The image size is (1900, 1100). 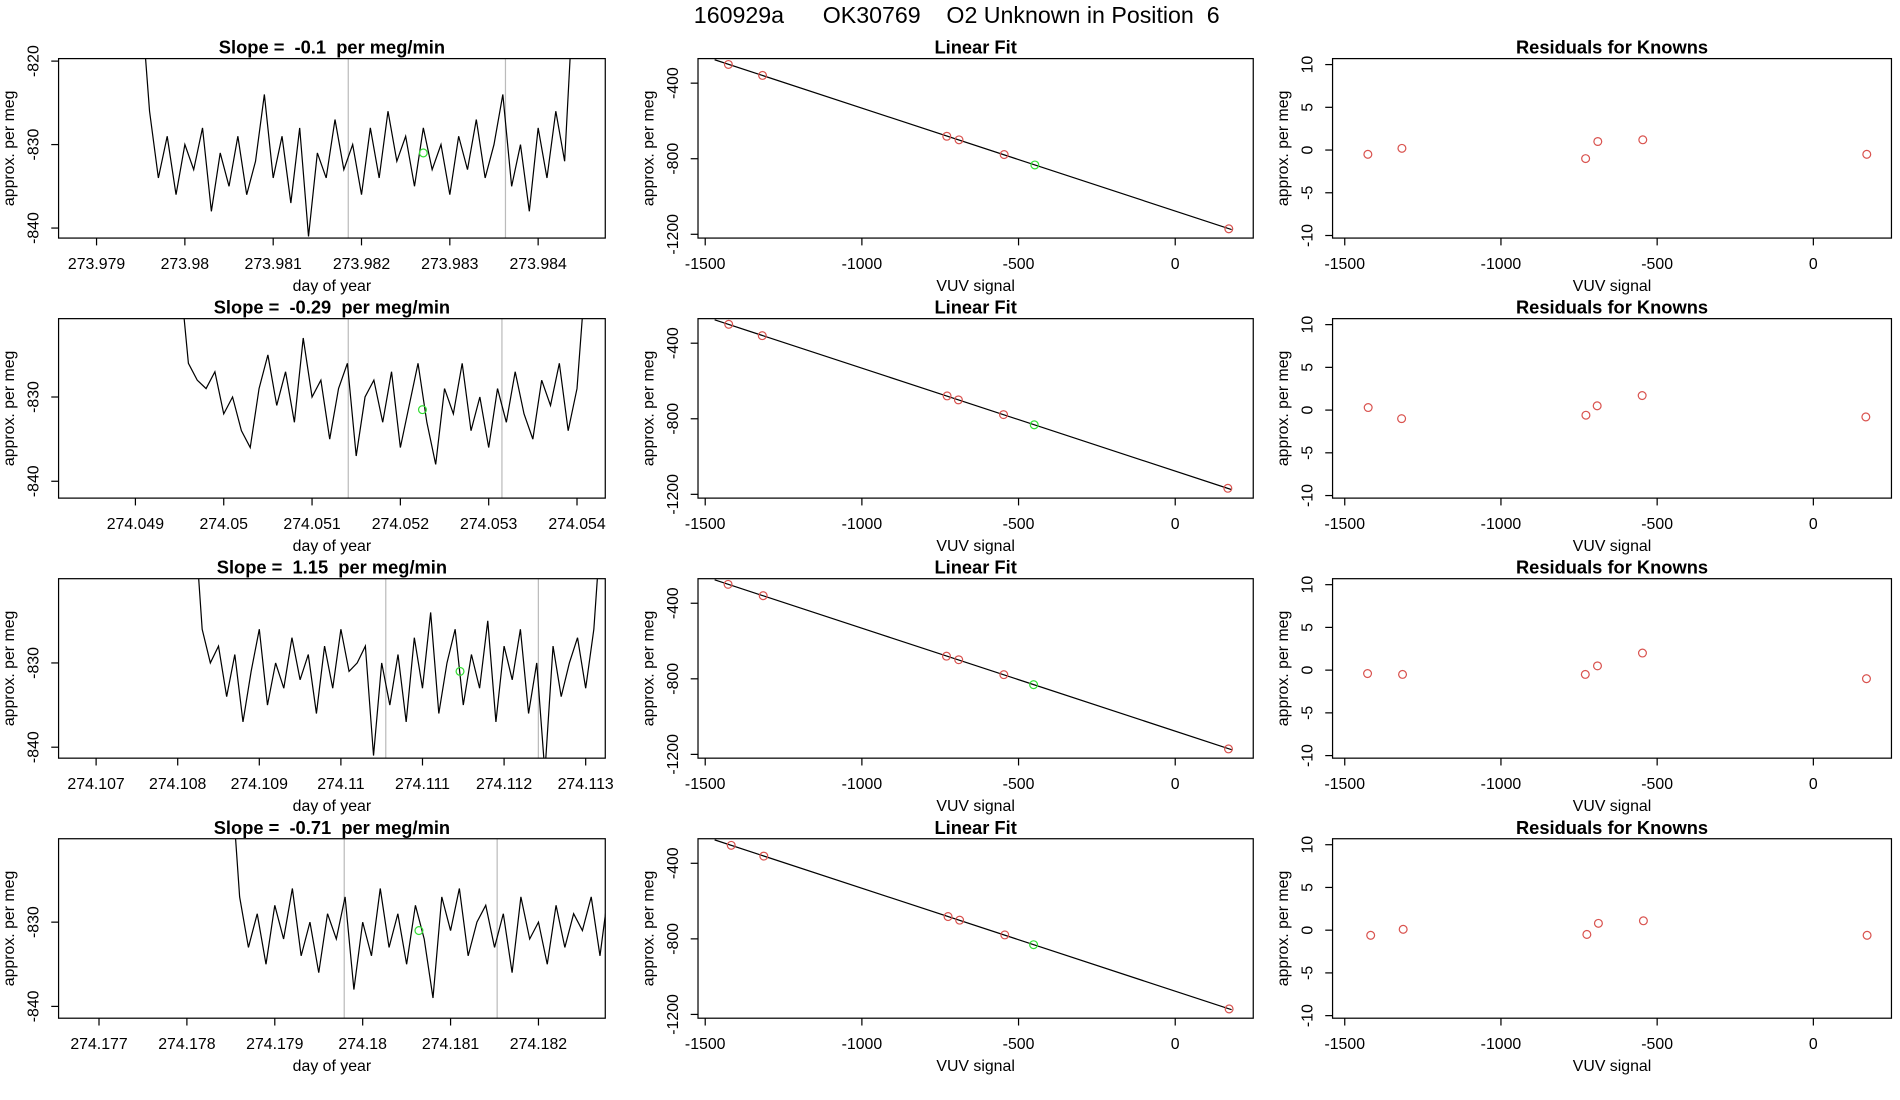 What do you see at coordinates (96, 264) in the screenshot?
I see `x-tick-label: 273.979` at bounding box center [96, 264].